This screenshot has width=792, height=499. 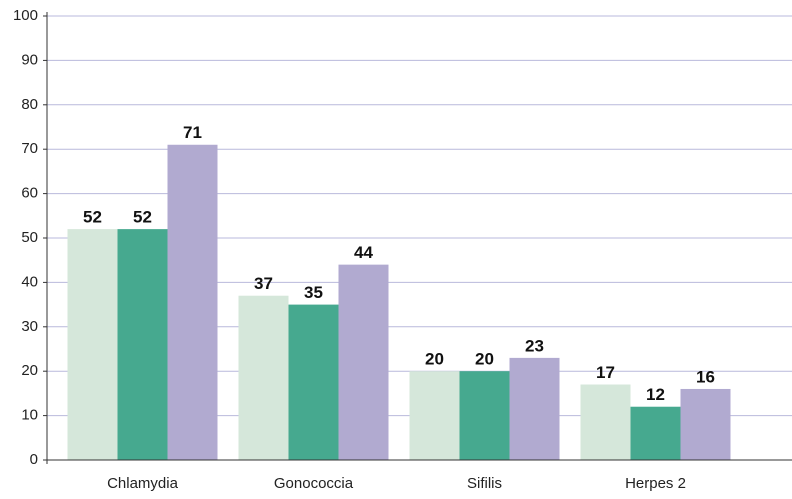 What do you see at coordinates (363, 252) in the screenshot?
I see `value-label: 44` at bounding box center [363, 252].